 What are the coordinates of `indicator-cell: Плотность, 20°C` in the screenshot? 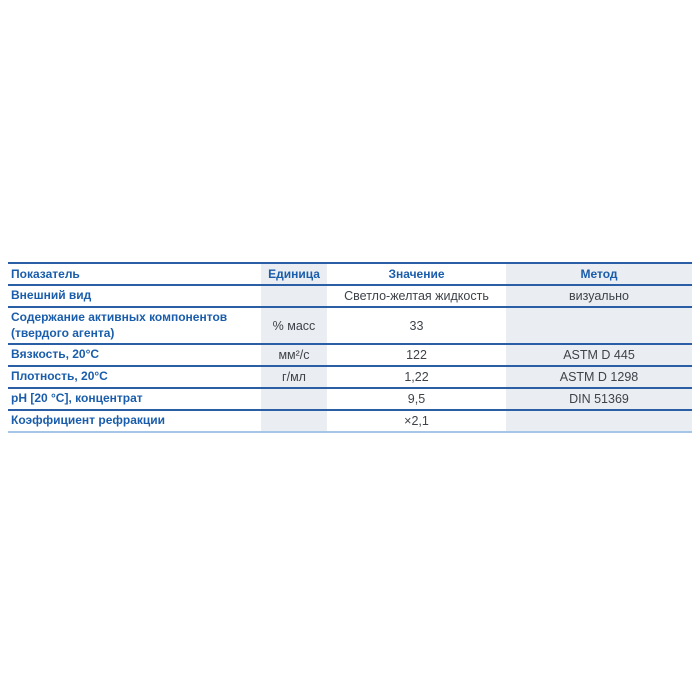 It's located at (134, 378).